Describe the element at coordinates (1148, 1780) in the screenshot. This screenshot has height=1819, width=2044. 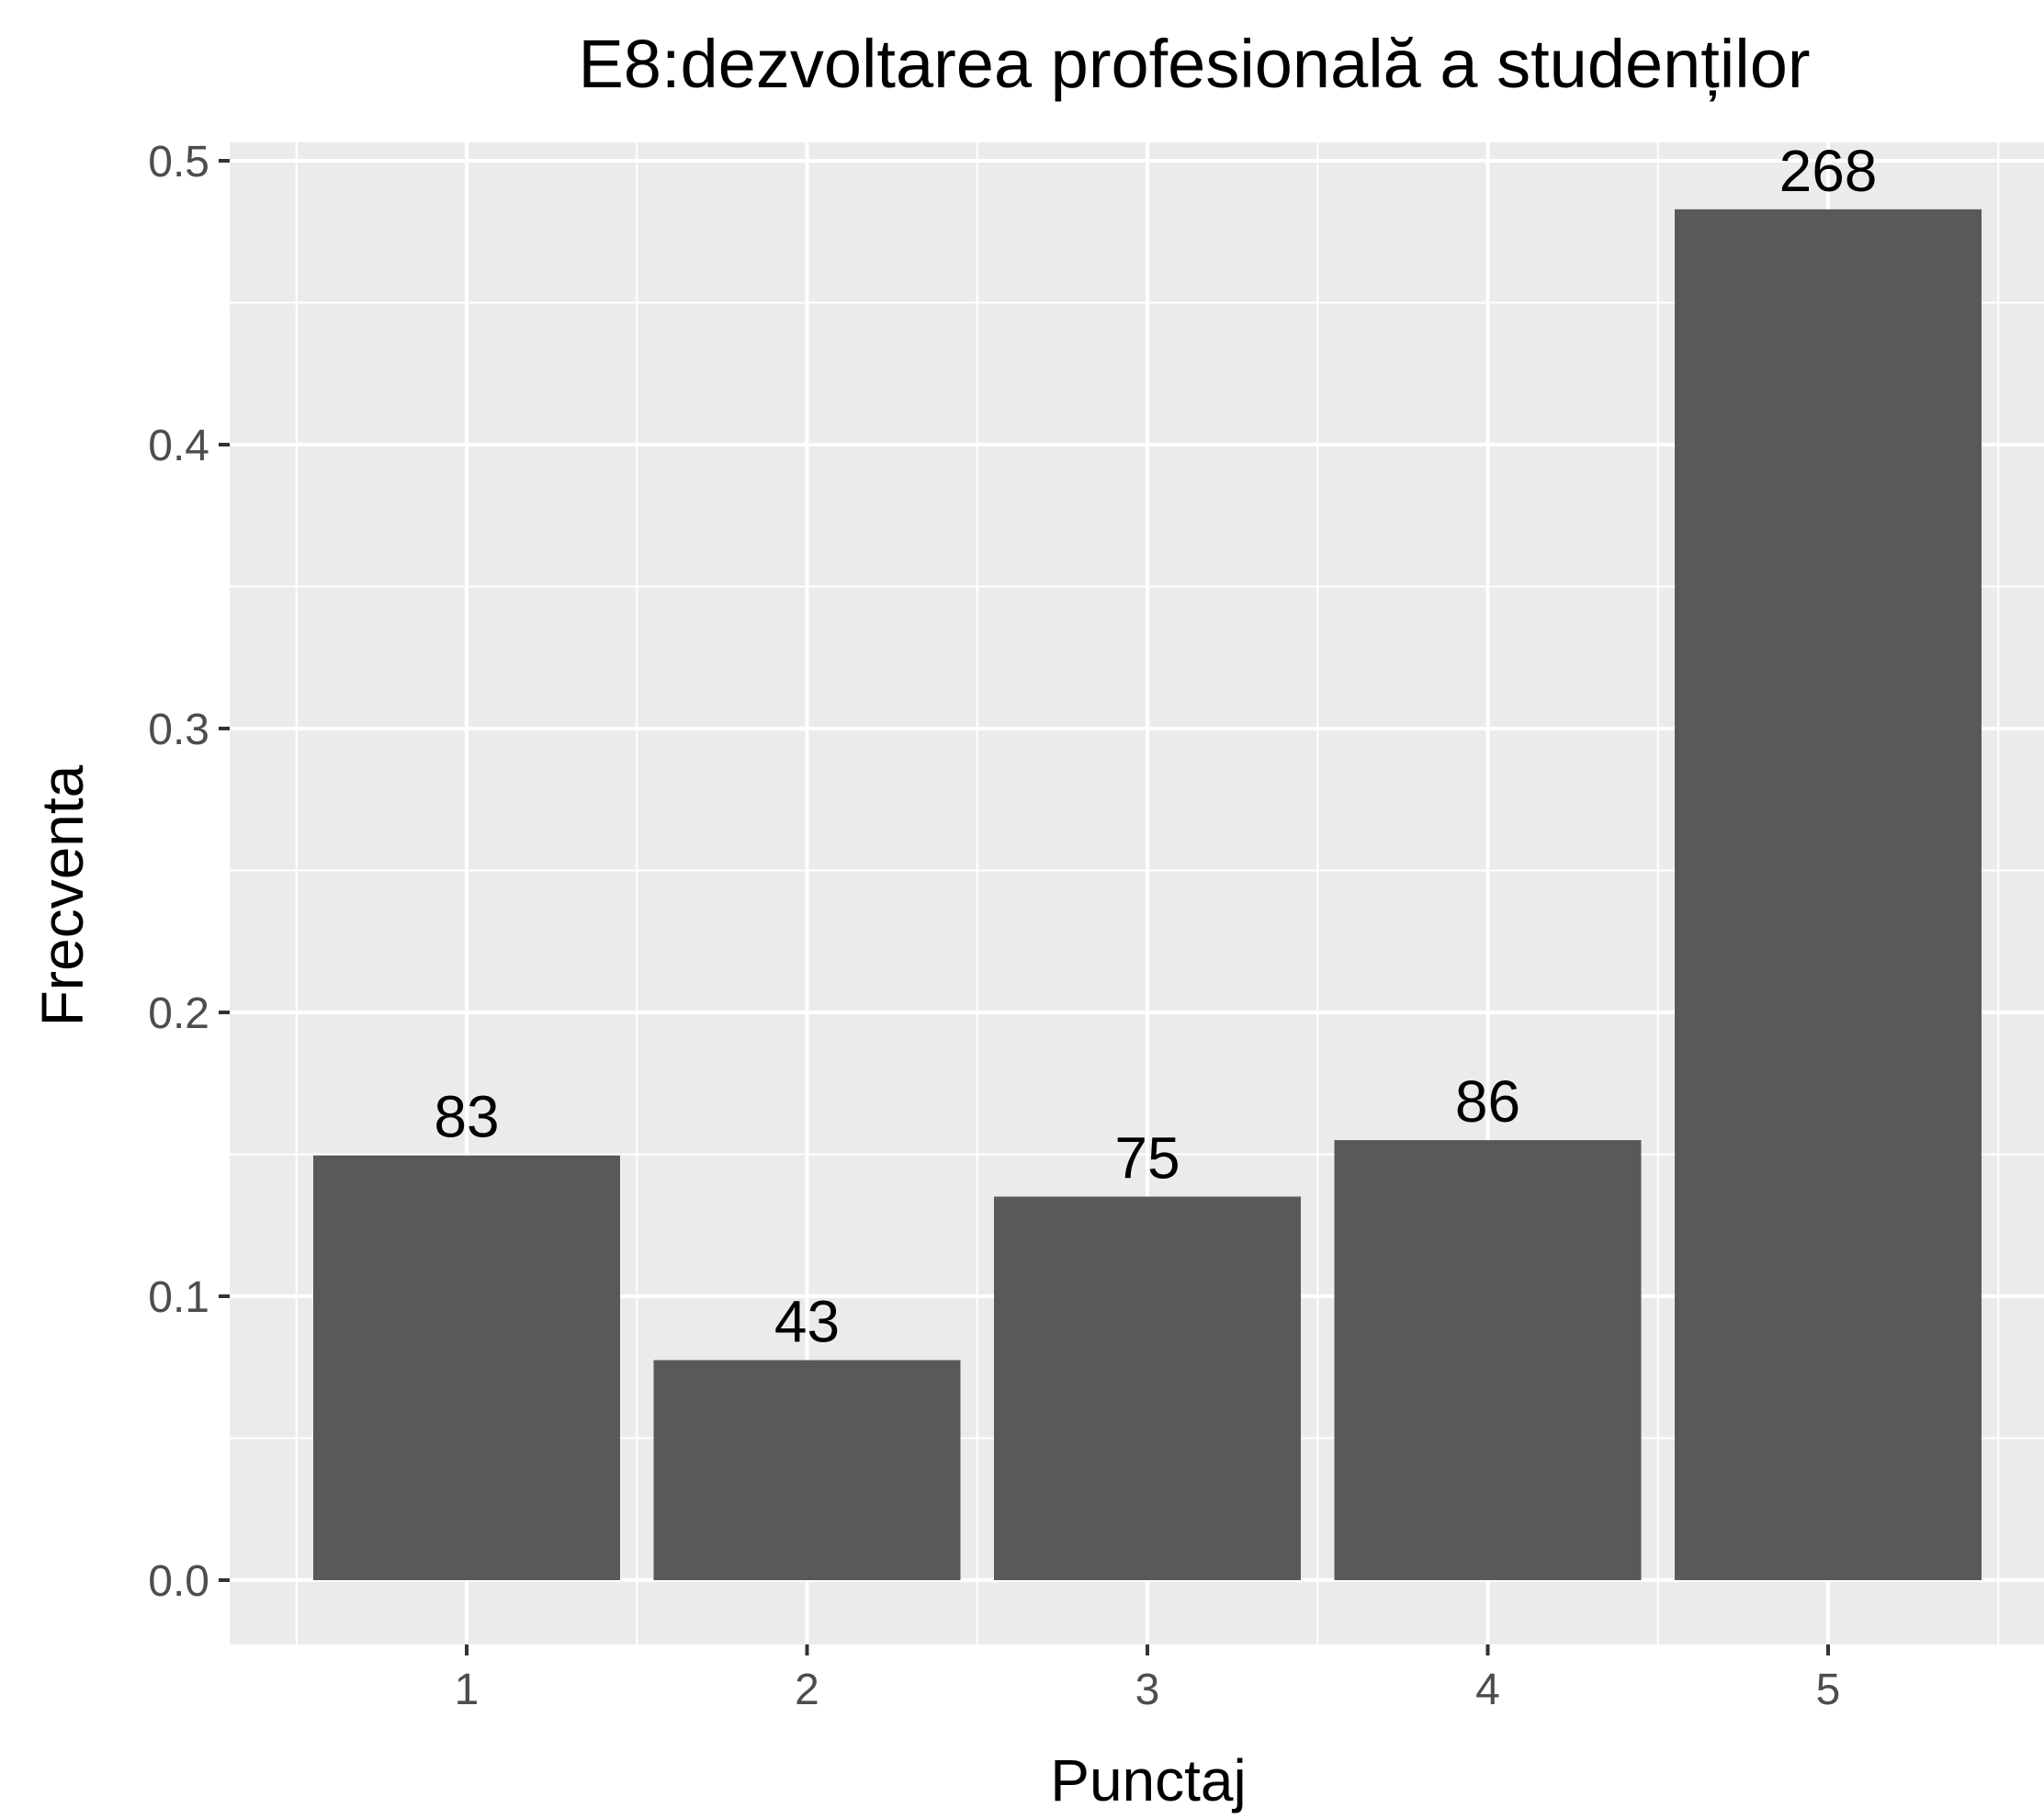
I see `x-axis-title: Punctaj` at that location.